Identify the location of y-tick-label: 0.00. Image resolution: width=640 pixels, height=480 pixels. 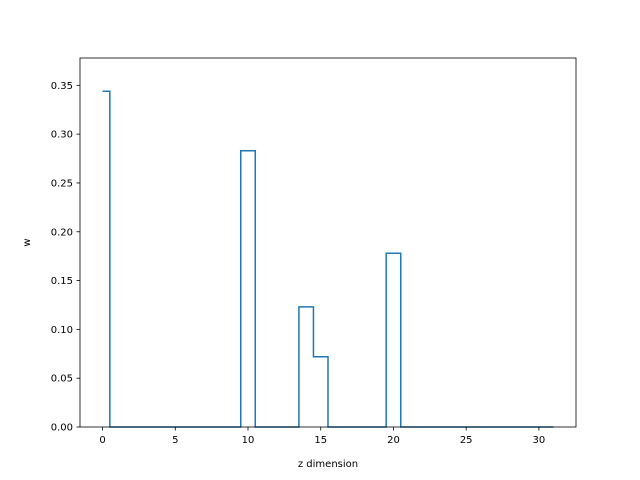
(62, 428).